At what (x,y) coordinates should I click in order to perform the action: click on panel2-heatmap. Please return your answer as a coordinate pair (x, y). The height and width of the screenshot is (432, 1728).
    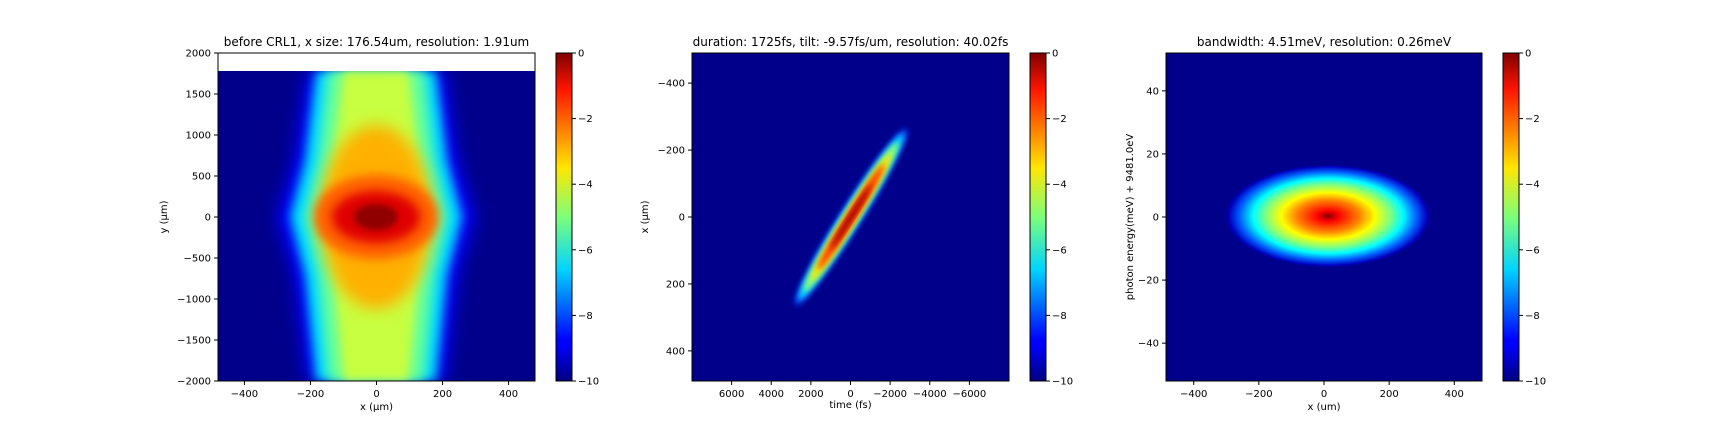
    Looking at the image, I should click on (850, 217).